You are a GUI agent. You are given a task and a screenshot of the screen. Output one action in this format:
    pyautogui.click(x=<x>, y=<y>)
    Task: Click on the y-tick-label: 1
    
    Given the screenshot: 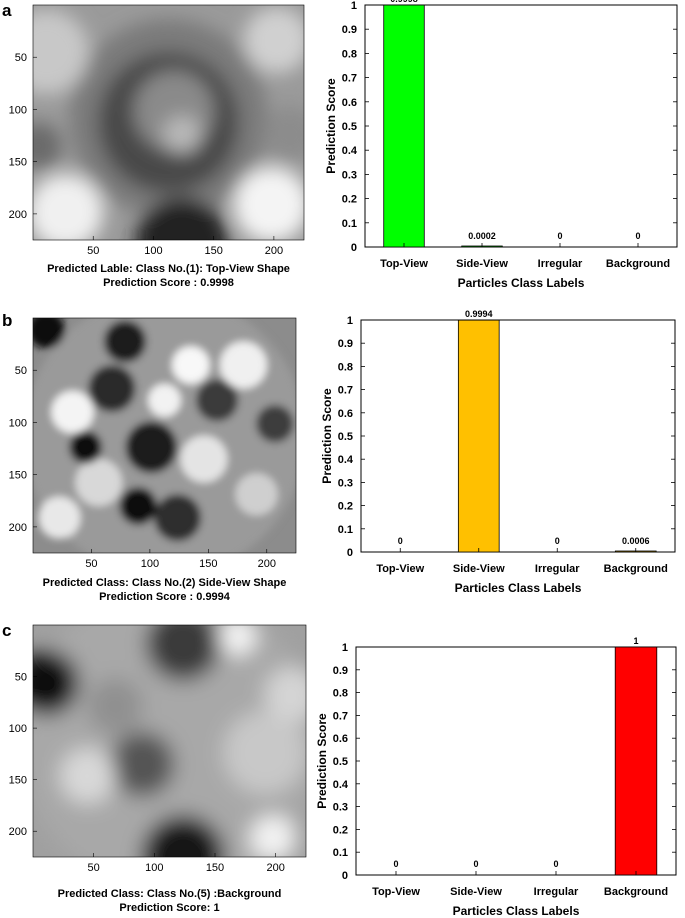 What is the action you would take?
    pyautogui.click(x=354, y=6)
    